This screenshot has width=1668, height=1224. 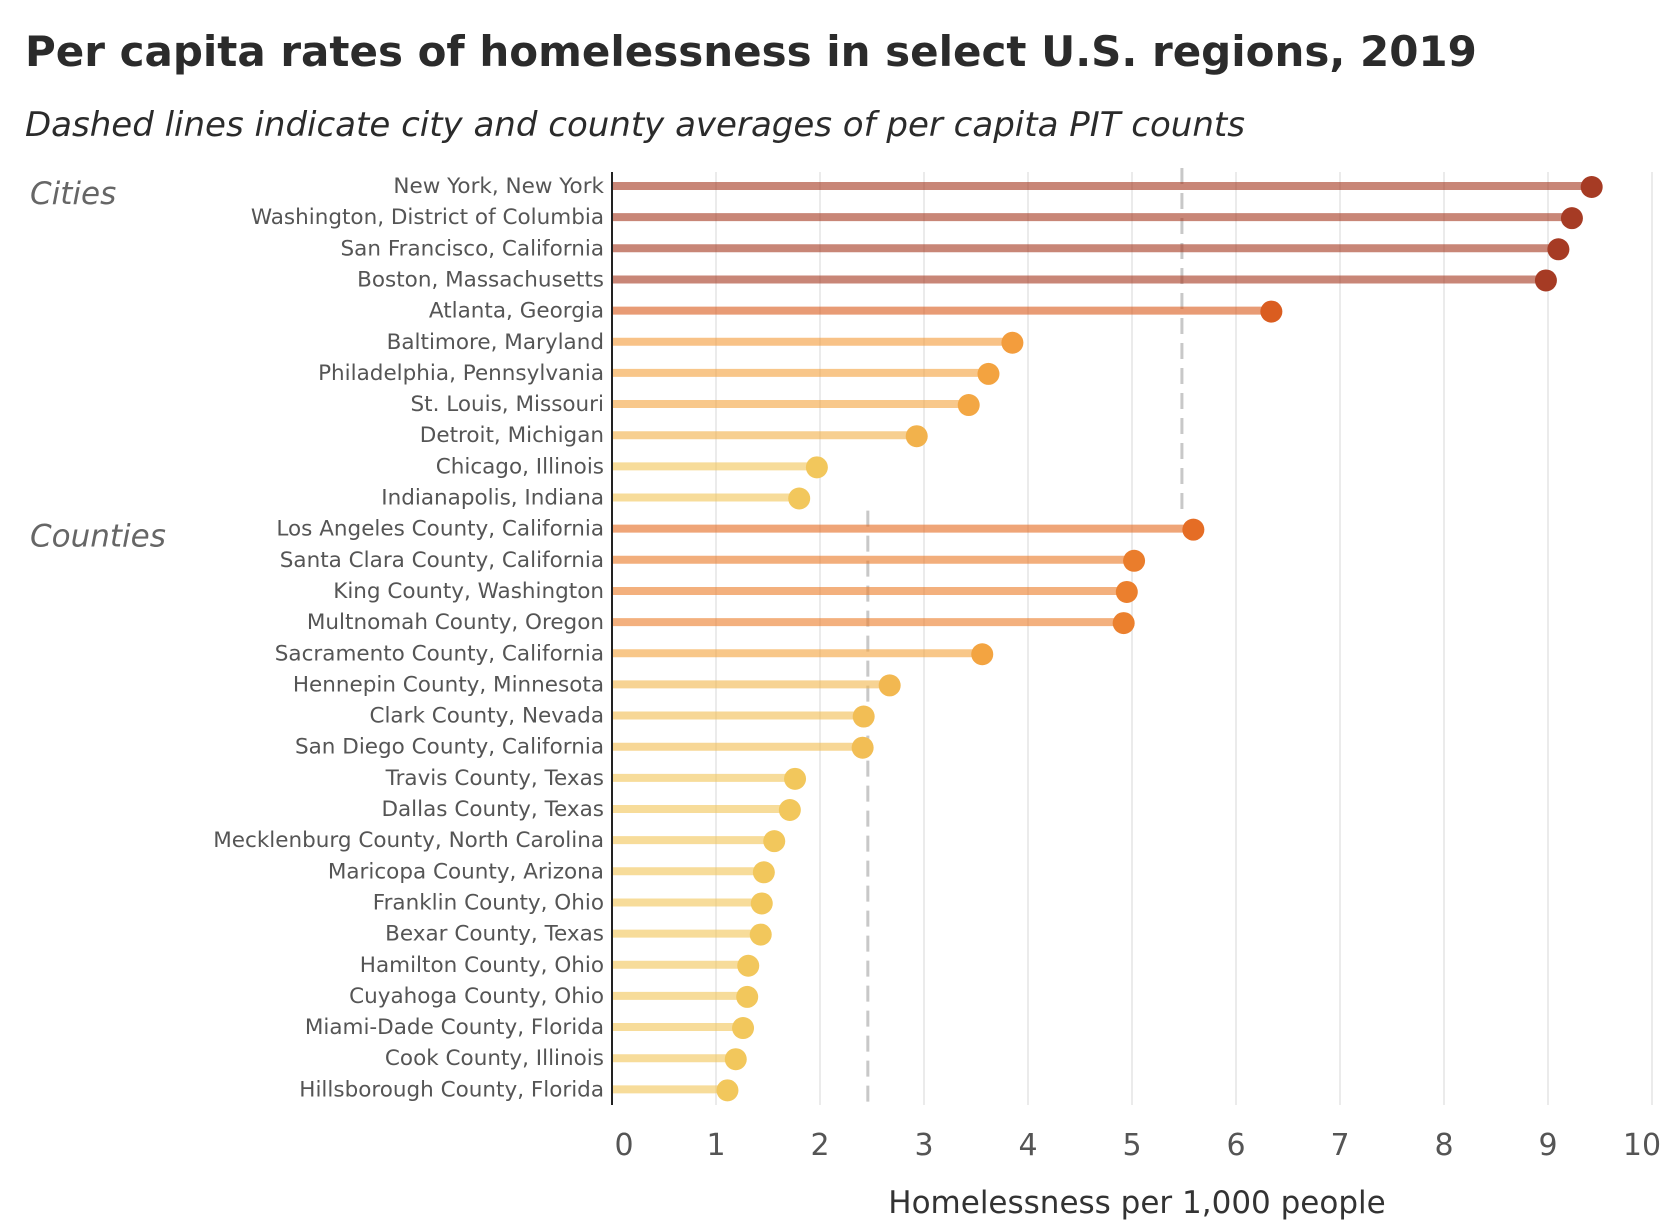 I want to click on row-label: Hillsborough County, Florida, so click(x=451, y=1089).